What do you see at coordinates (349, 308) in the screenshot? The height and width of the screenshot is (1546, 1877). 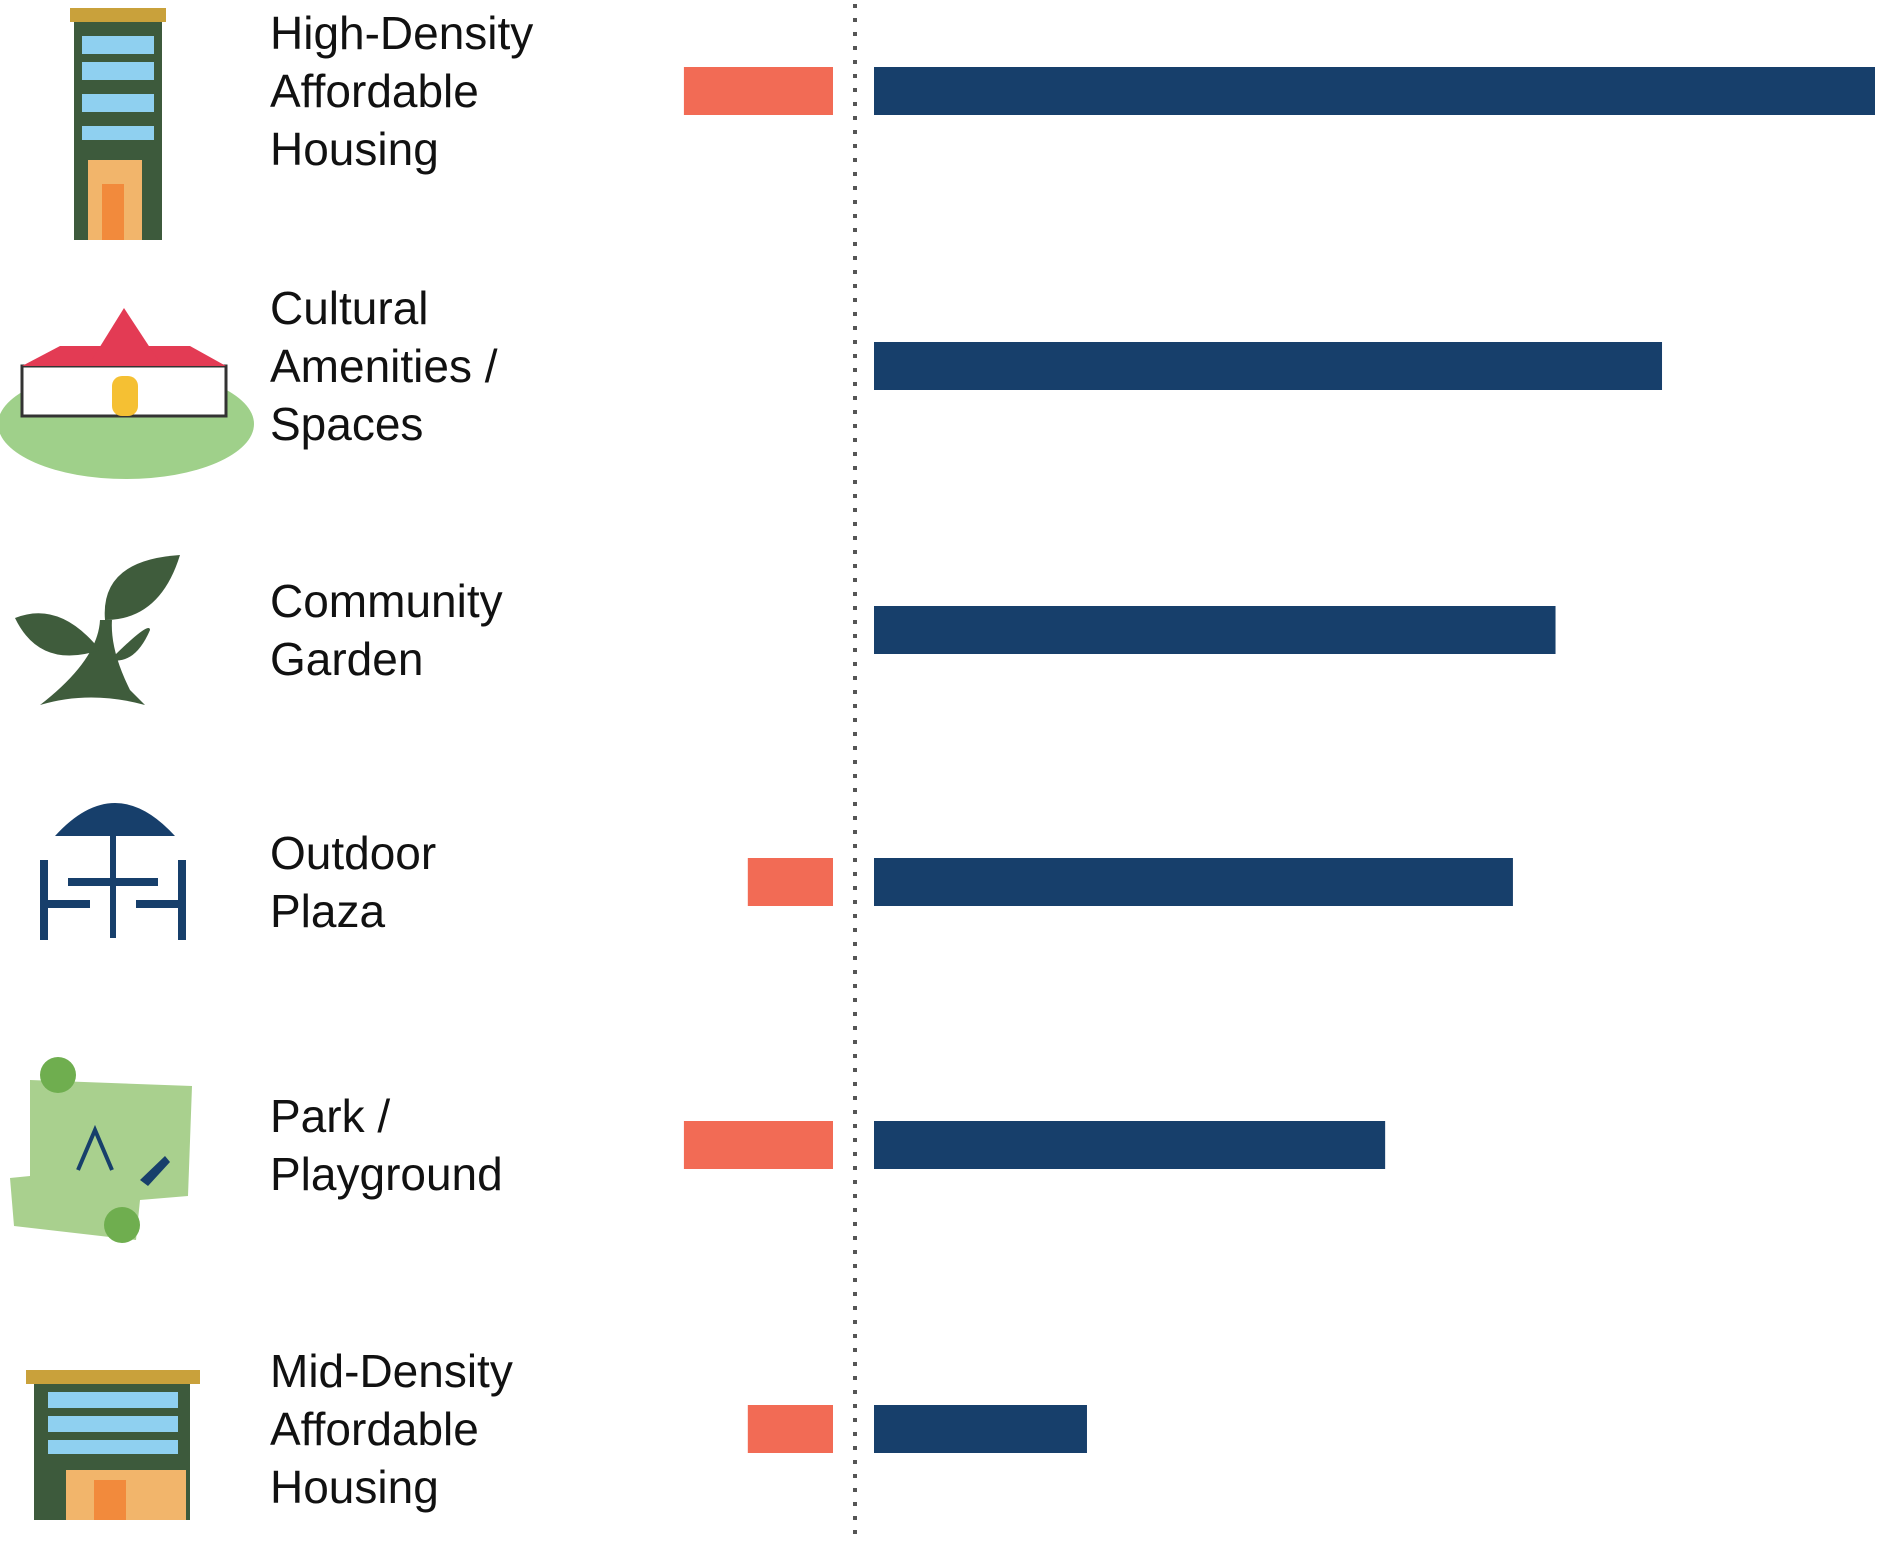 I see `category-label: Cultural` at bounding box center [349, 308].